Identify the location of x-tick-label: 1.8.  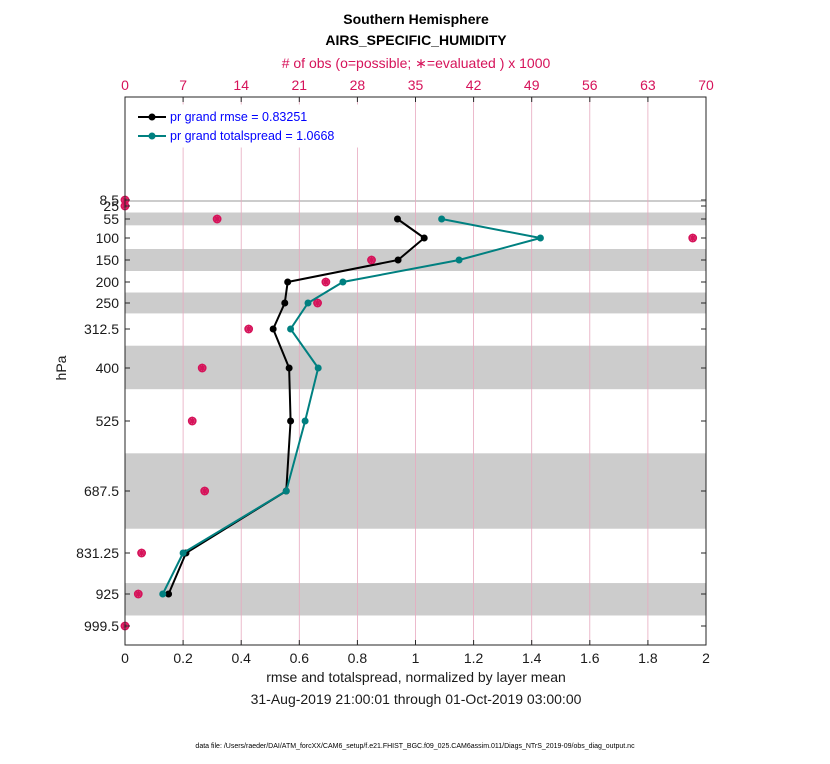
(648, 658).